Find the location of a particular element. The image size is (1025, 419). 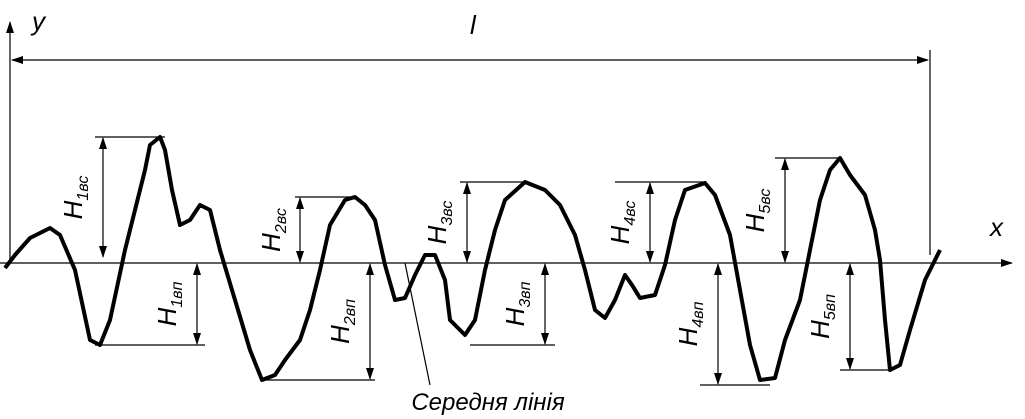

height-label: H2вс is located at coordinates (273, 230).